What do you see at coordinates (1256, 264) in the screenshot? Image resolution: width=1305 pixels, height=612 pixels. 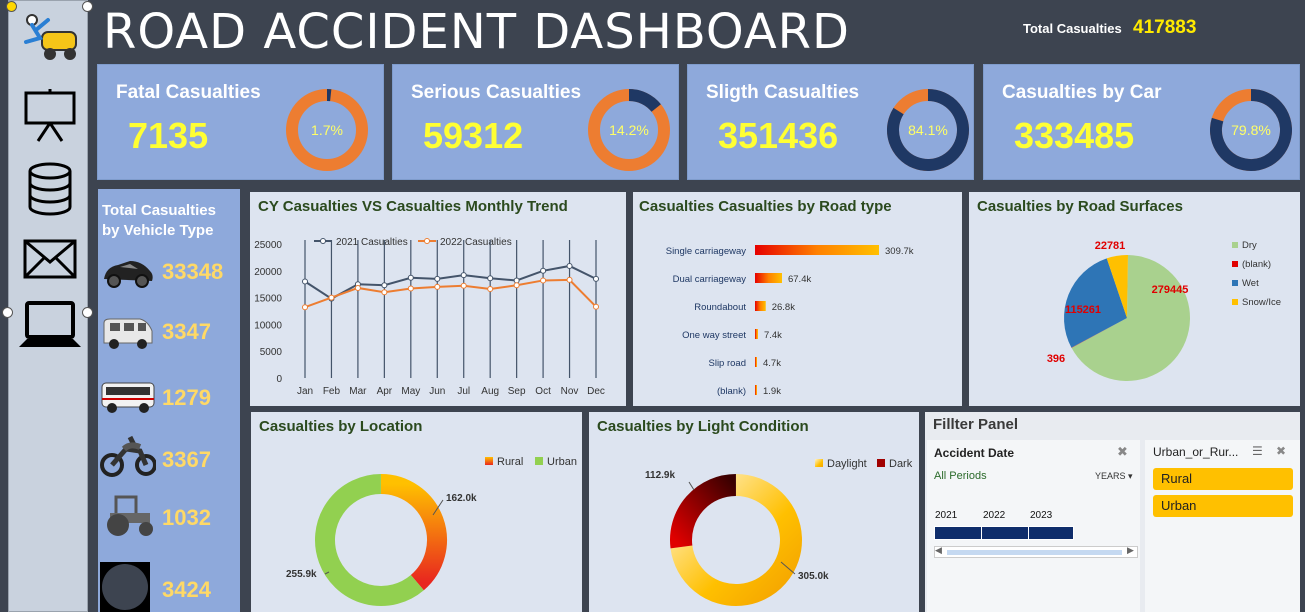 I see `legend-label: (blank)` at bounding box center [1256, 264].